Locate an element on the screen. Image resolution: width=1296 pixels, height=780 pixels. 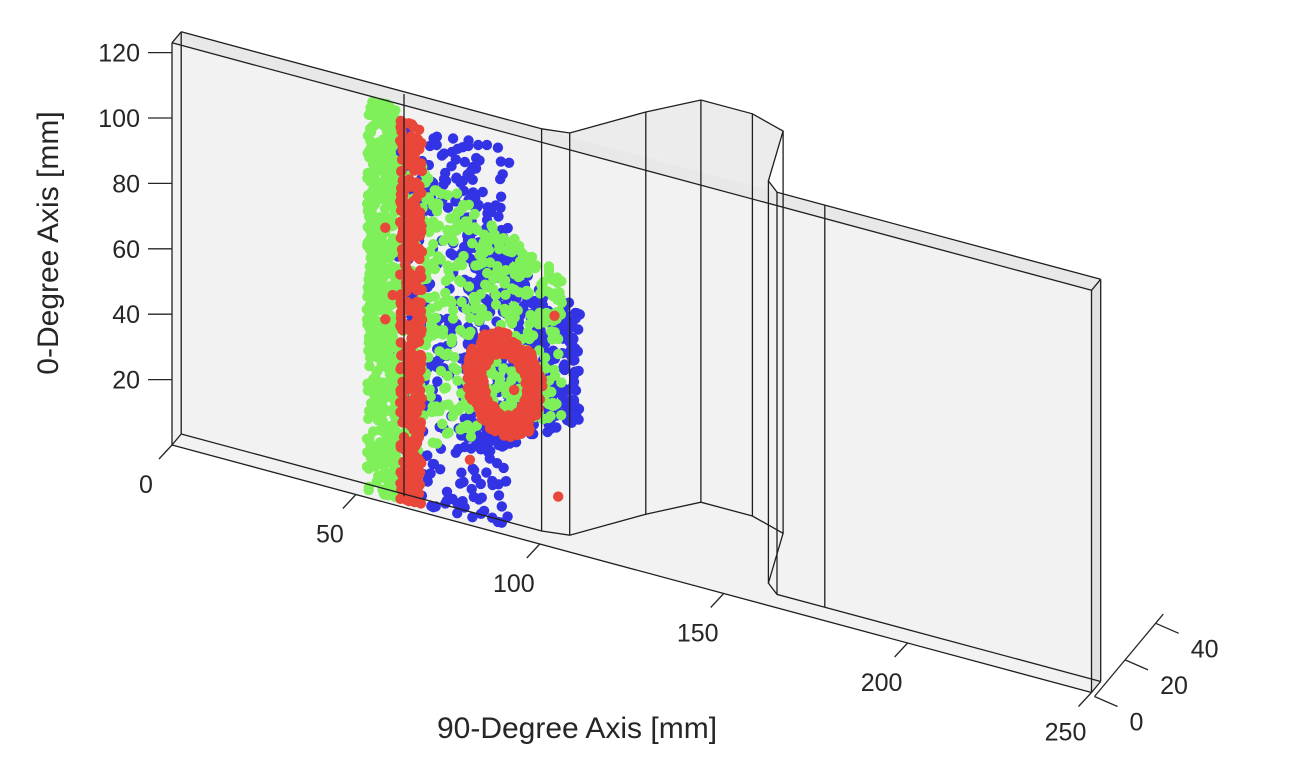
y-tick-label: 120 is located at coordinates (119, 54).